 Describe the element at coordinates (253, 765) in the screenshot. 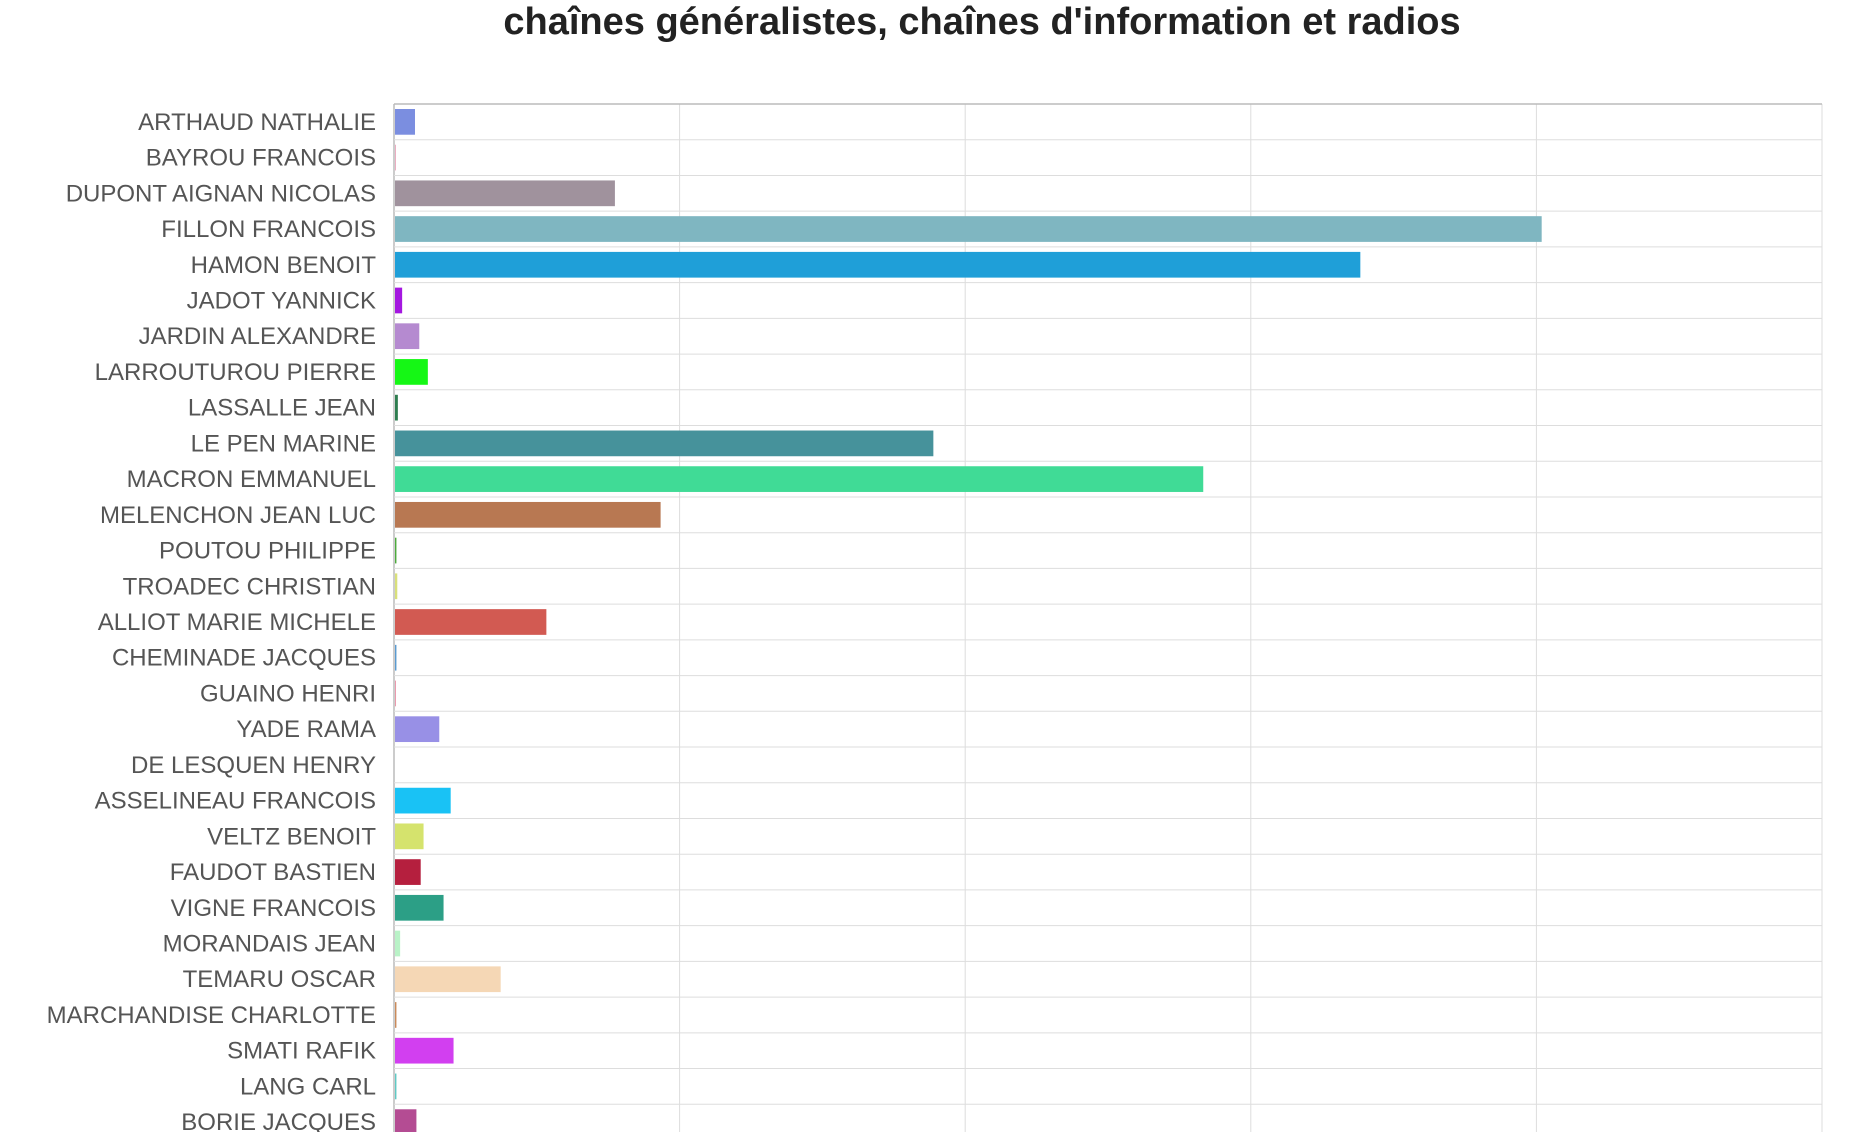

I see `category-label: DE LESQUEN HENRY` at that location.